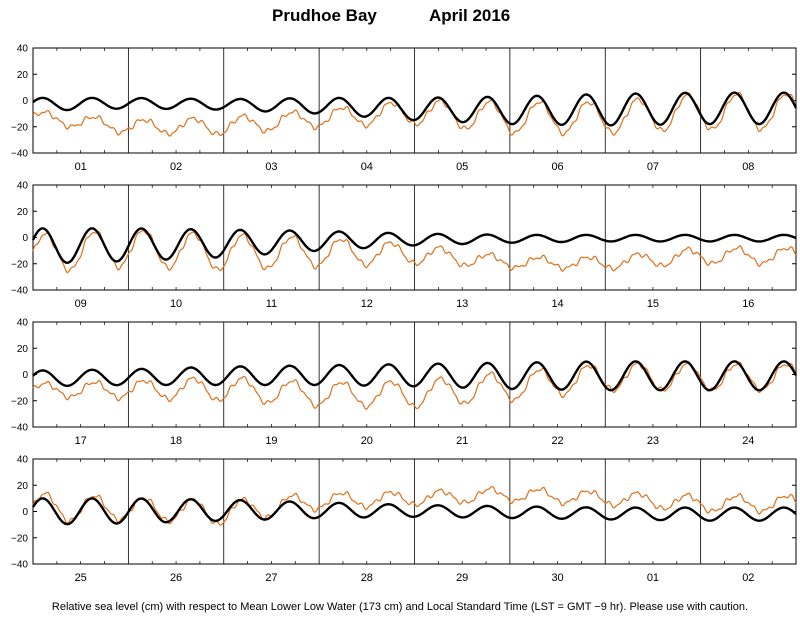 The image size is (800, 618). What do you see at coordinates (367, 167) in the screenshot?
I see `day-label: 04` at bounding box center [367, 167].